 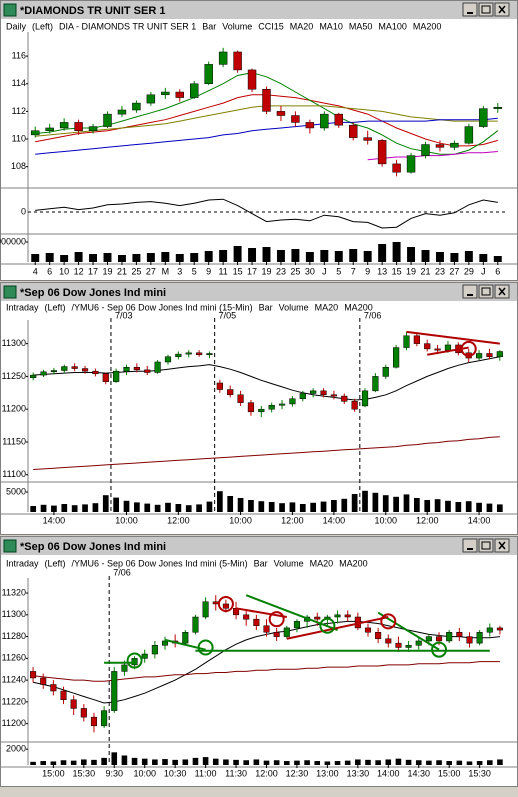 What do you see at coordinates (14, 441) in the screenshot?
I see `y-tick-label: 11150` at bounding box center [14, 441].